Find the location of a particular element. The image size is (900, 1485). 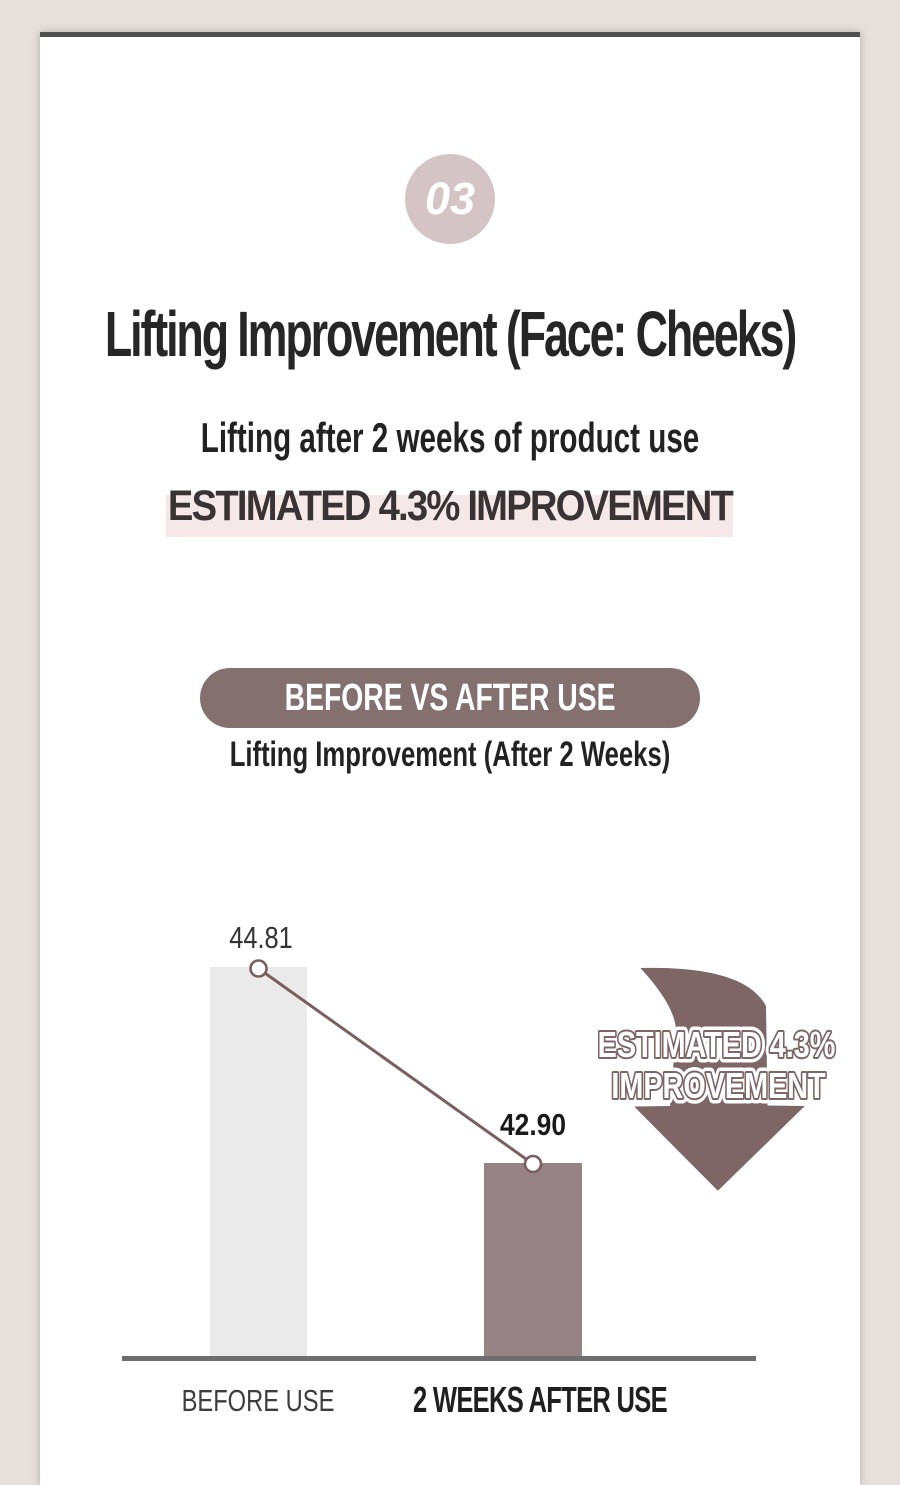

svg-text: ESTIMATED 4.3% is located at coordinates (717, 1044).